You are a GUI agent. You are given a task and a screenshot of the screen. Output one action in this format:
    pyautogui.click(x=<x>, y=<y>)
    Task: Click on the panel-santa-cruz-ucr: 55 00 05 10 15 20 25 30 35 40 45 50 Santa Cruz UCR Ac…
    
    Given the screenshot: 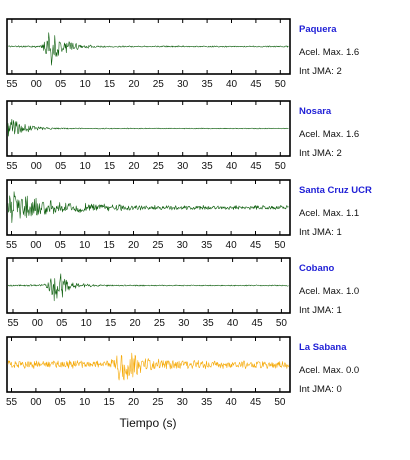 What is the action you would take?
    pyautogui.click(x=189, y=215)
    